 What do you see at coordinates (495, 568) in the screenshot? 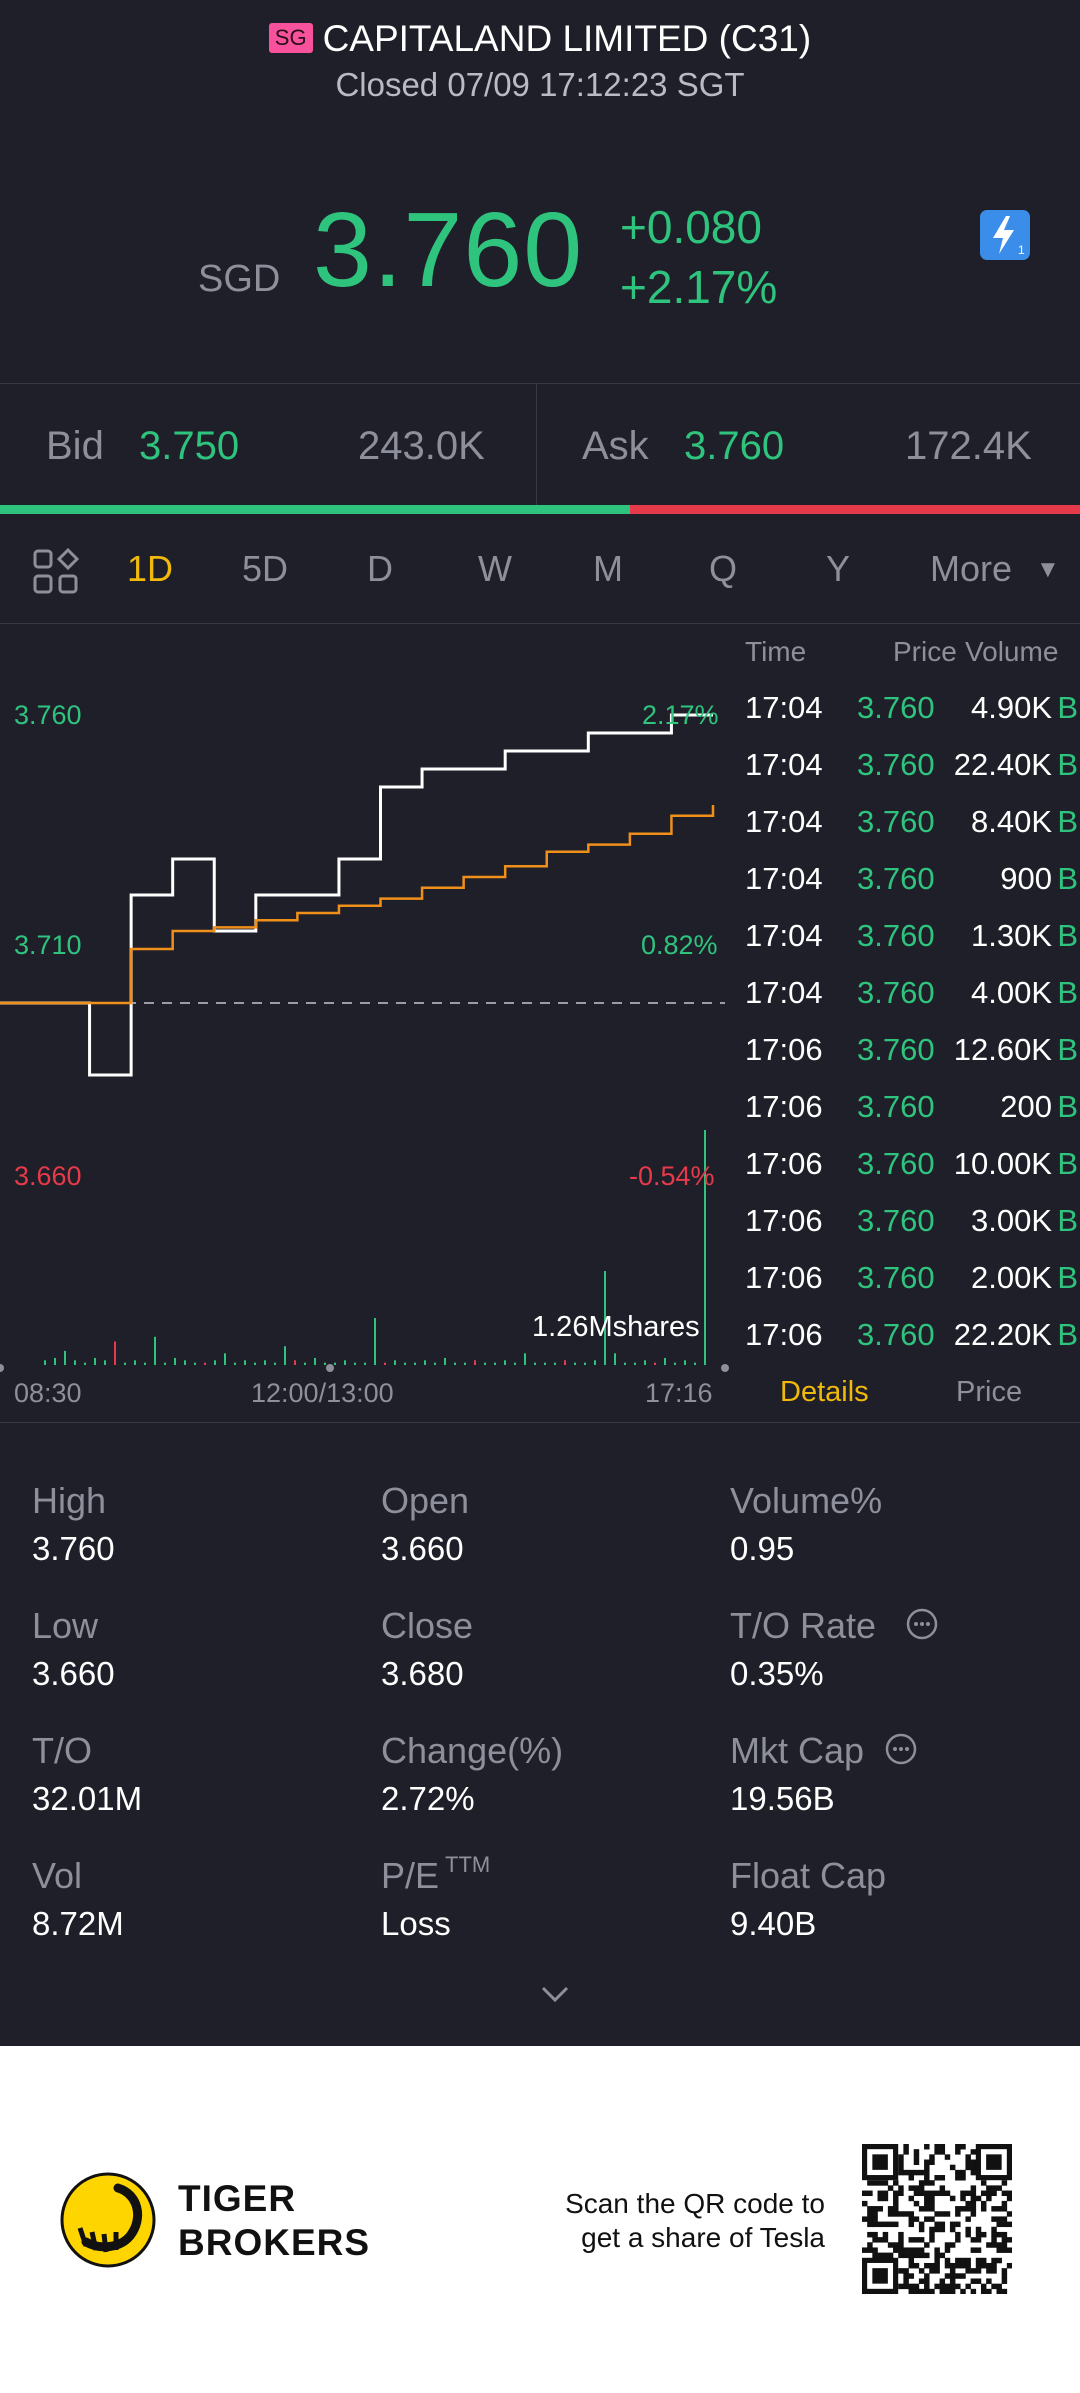
I see `tab-w: W` at bounding box center [495, 568].